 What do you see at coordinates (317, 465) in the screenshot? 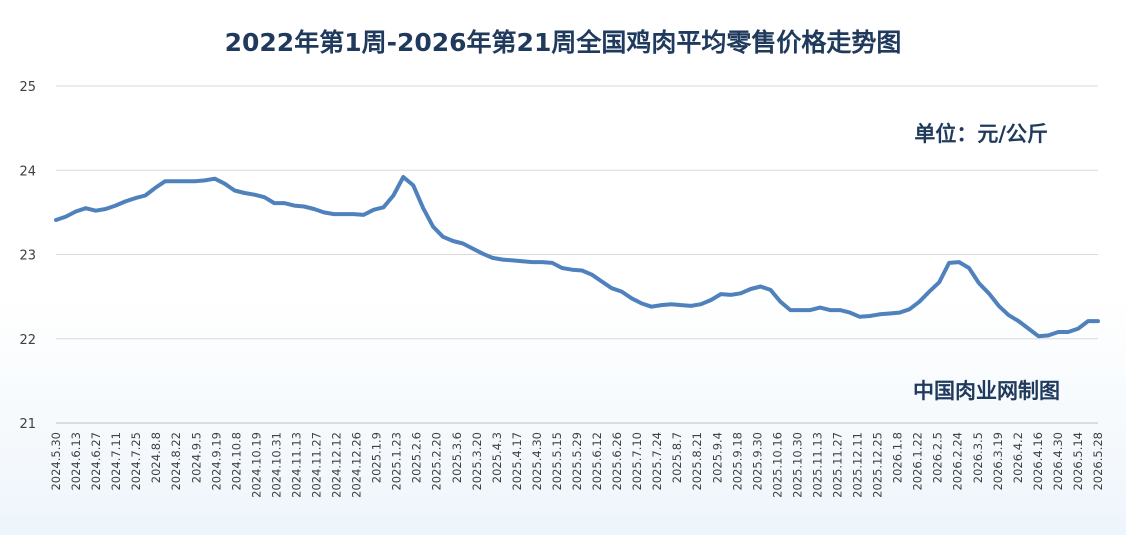
I see `x-tick-label: 2024.11.27` at bounding box center [317, 465].